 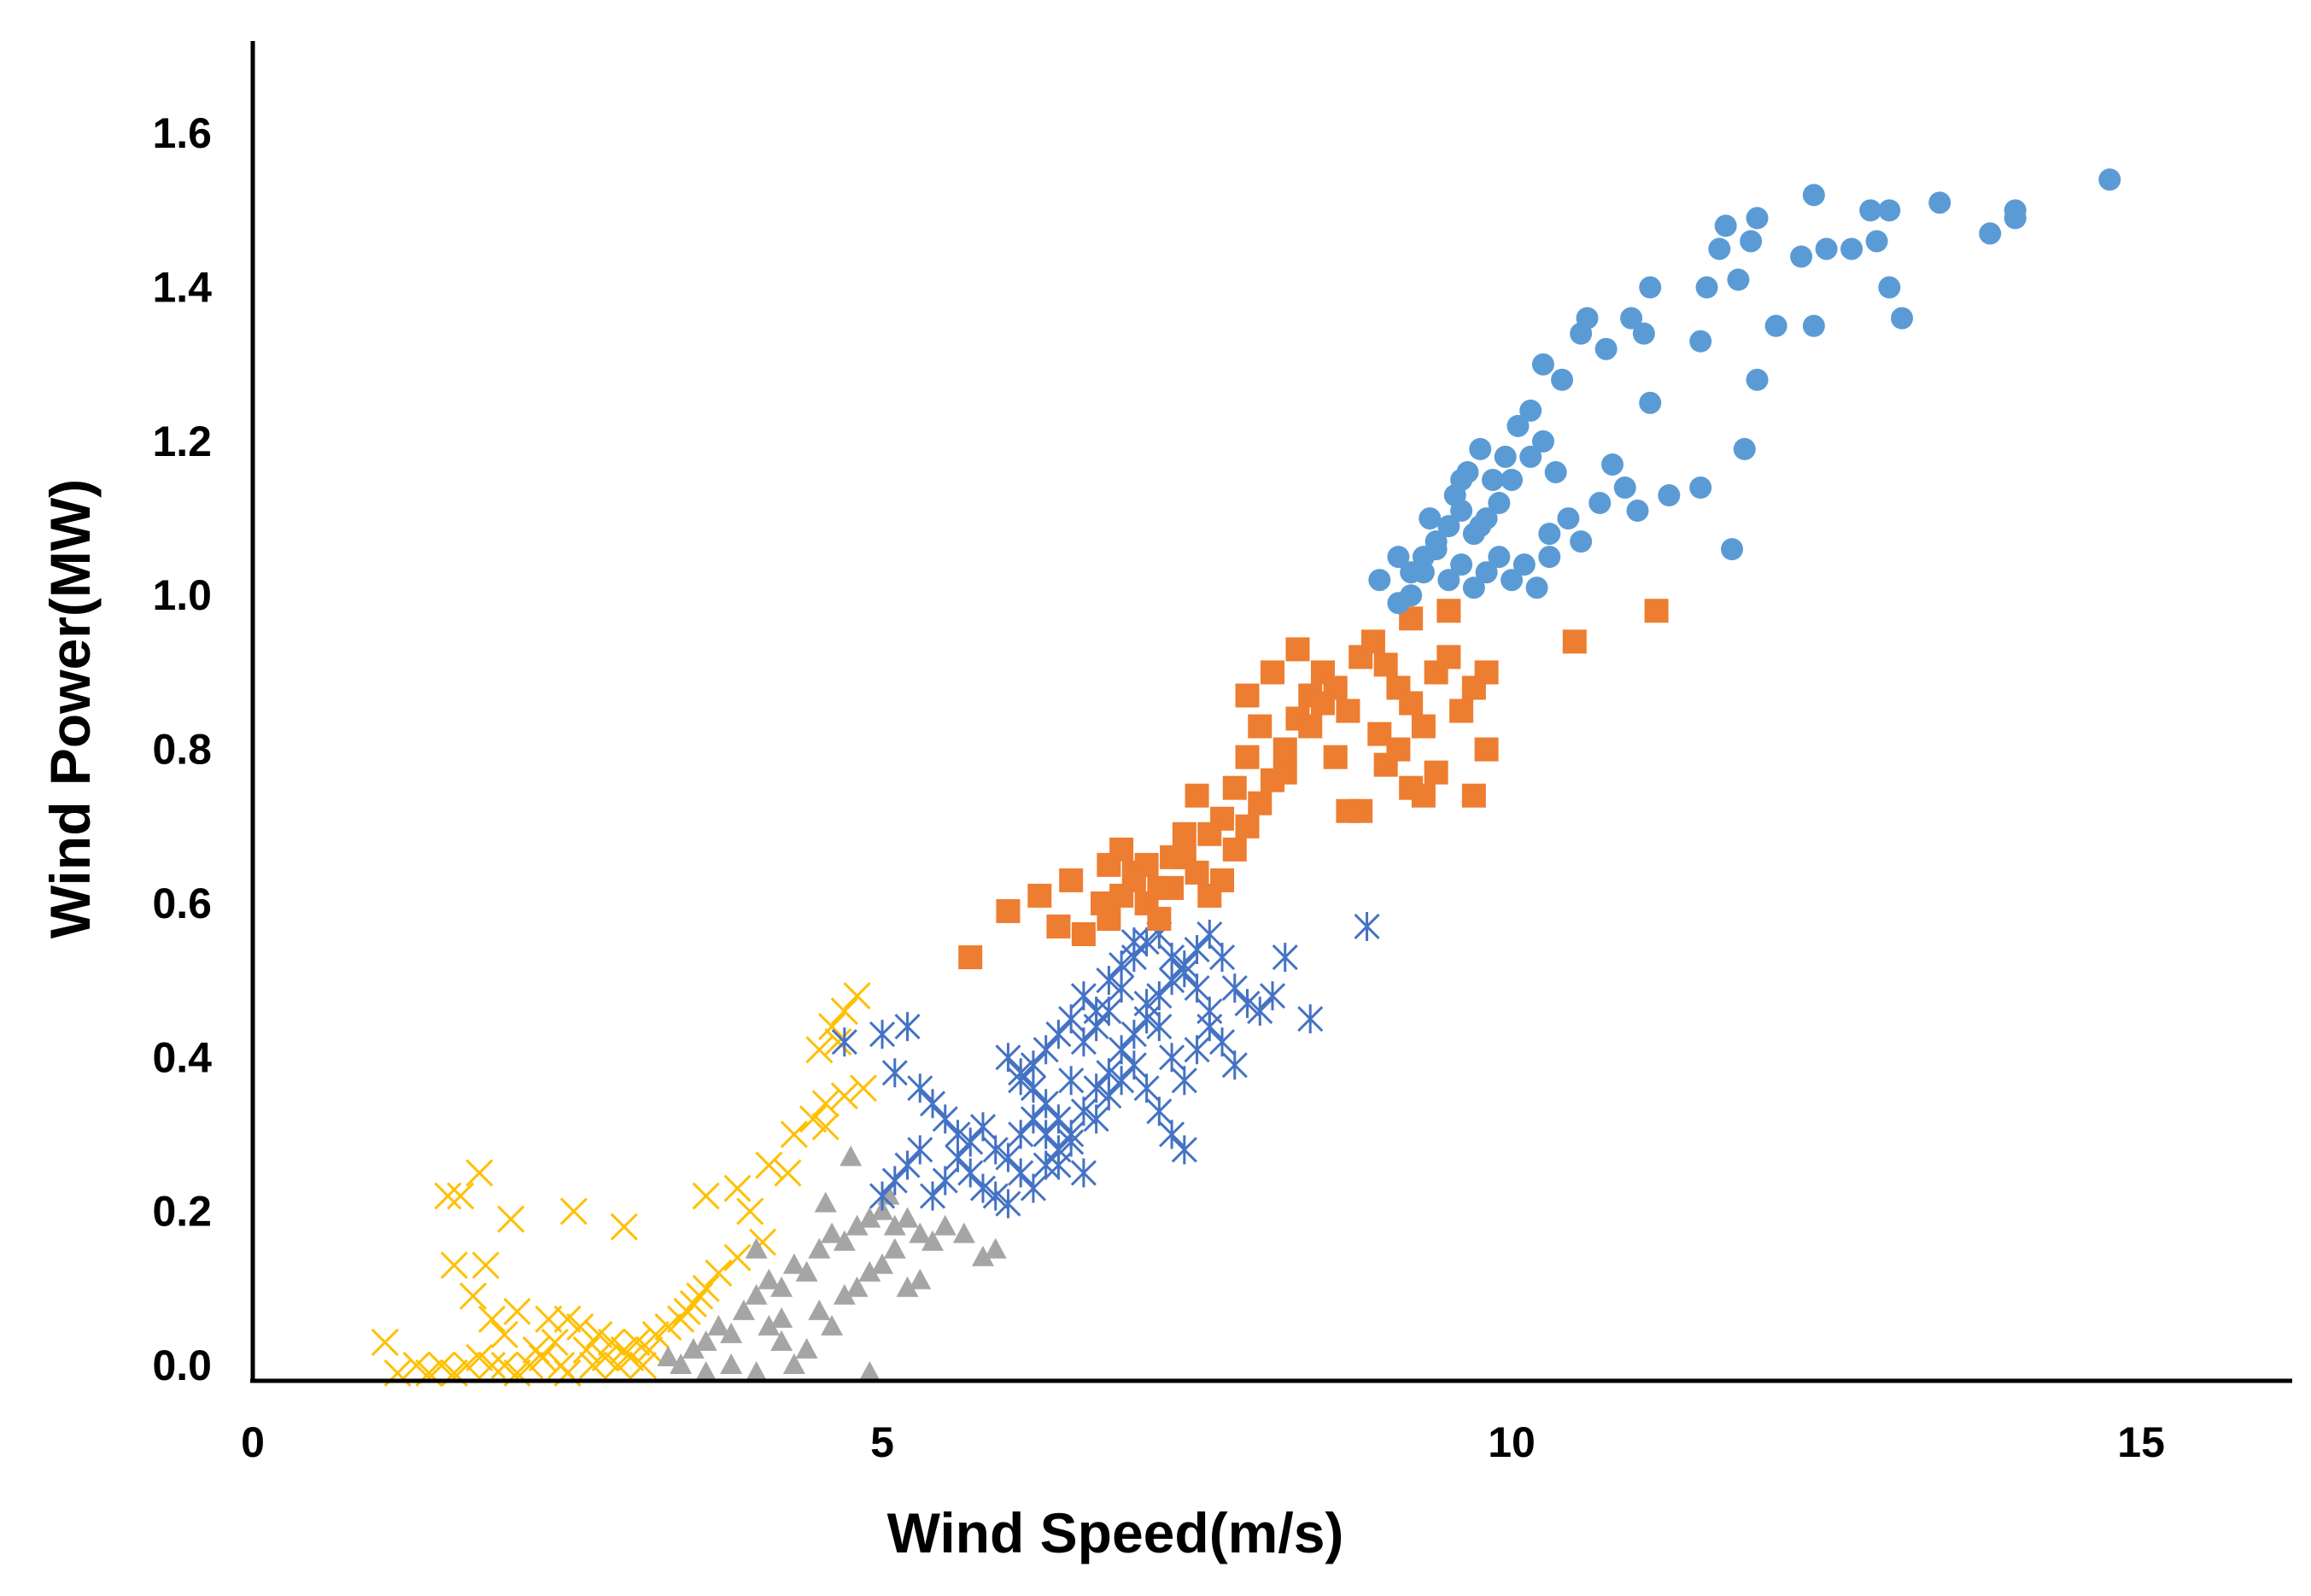 I want to click on y-tick-label: 1.0, so click(x=182, y=595).